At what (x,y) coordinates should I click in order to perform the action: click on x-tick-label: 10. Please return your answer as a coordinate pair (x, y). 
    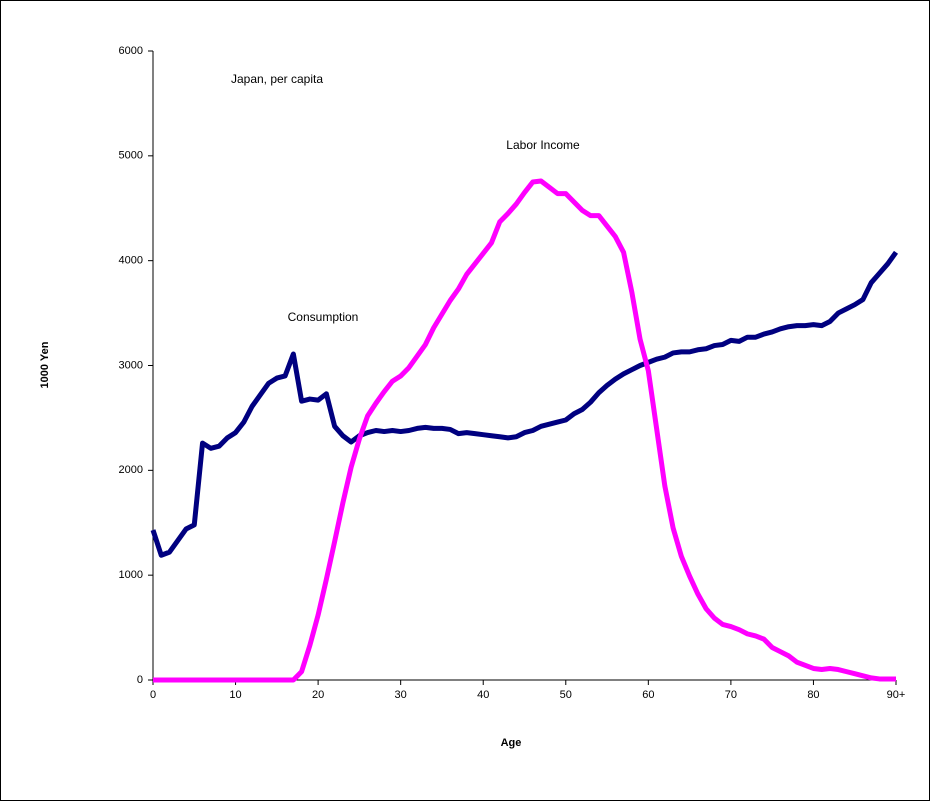
    Looking at the image, I should click on (235, 695).